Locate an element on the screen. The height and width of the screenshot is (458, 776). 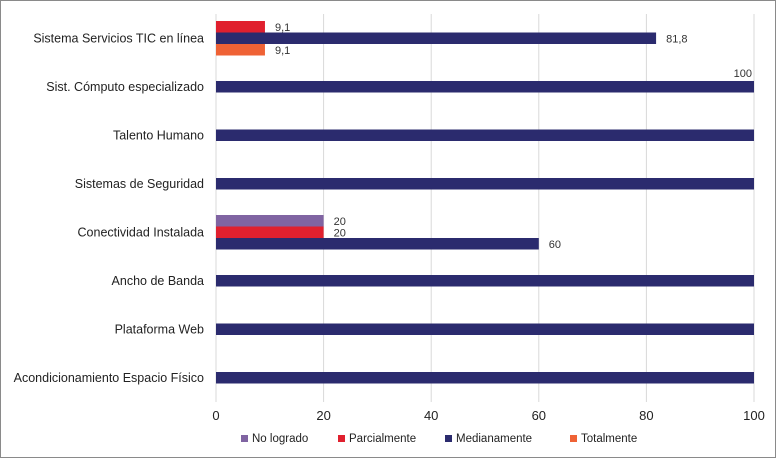
x-axis-ticks: 0 20 40 60 80 100 is located at coordinates (488, 415).